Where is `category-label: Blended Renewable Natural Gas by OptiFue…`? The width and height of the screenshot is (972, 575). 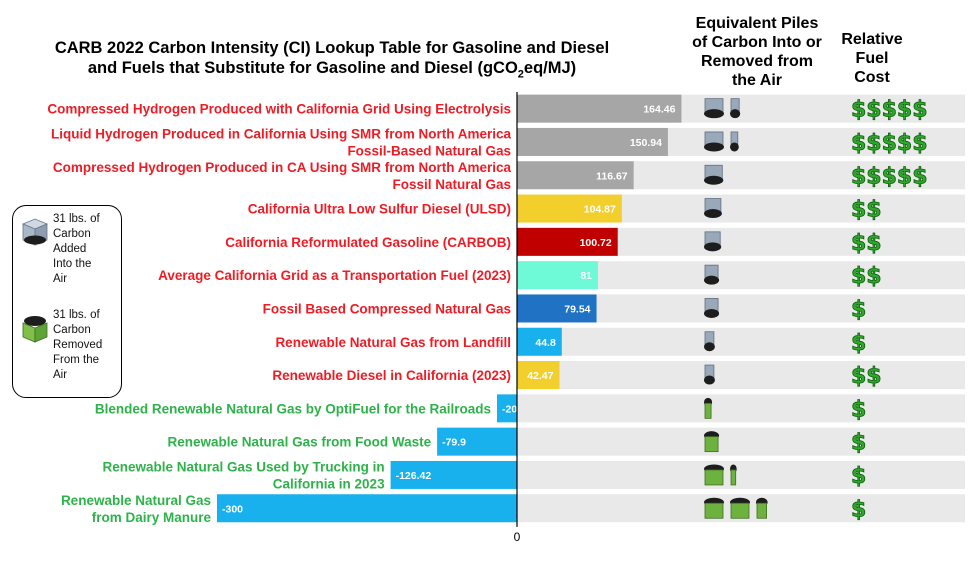
category-label: Blended Renewable Natural Gas by OptiFue… is located at coordinates (293, 408).